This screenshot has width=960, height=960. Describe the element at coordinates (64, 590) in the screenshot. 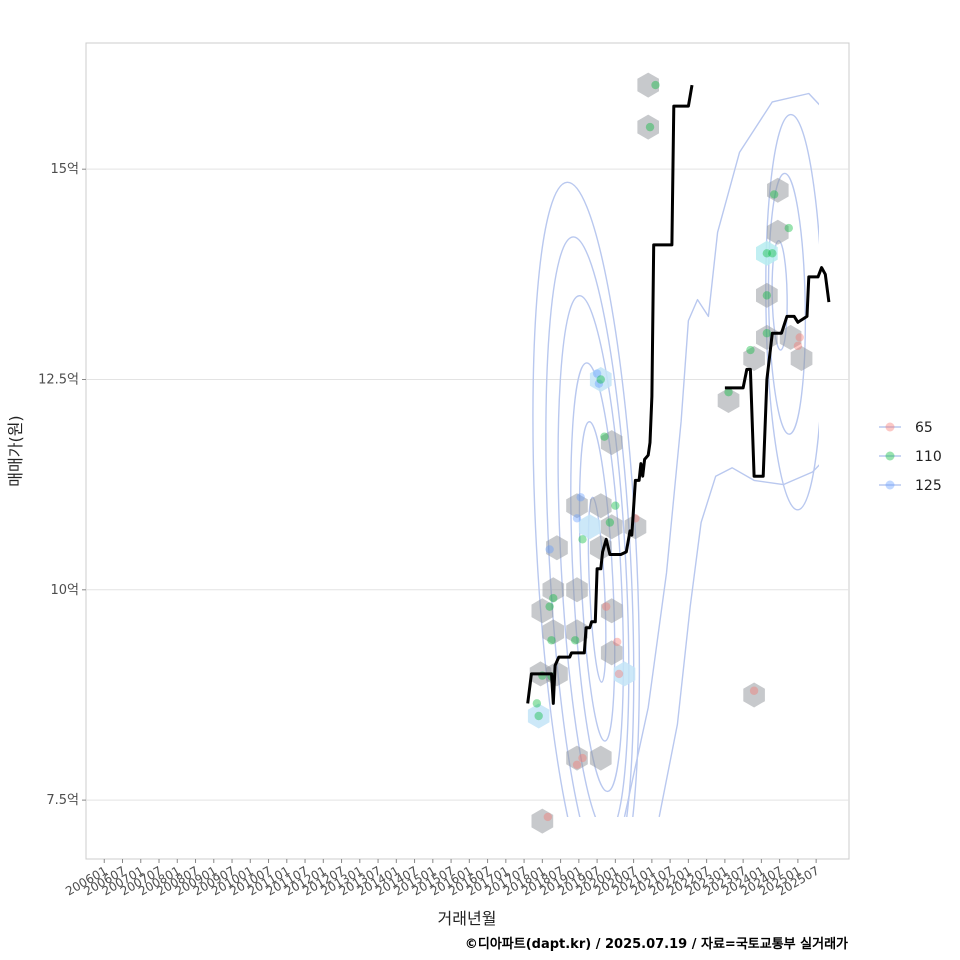

I see `y-tick-label: 10억` at that location.